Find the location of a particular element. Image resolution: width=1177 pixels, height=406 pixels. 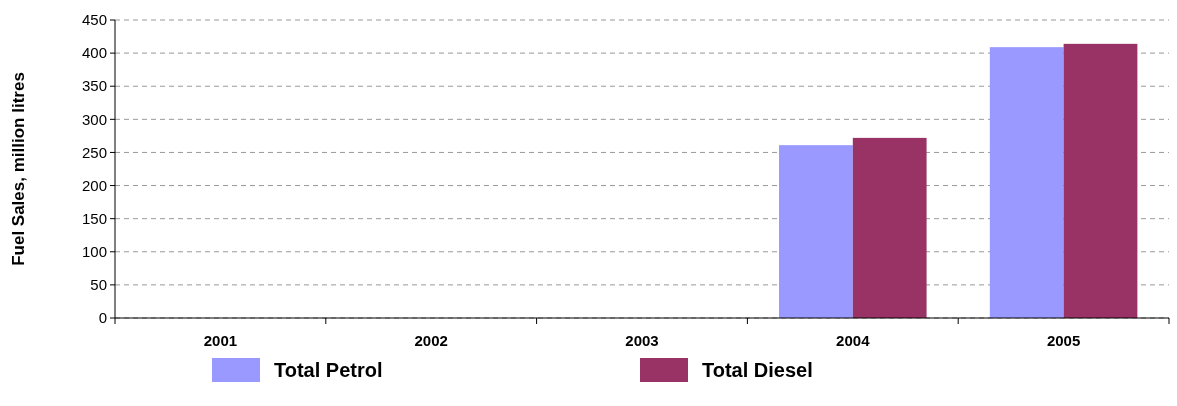

x-tick-label: 2001 is located at coordinates (220, 340).